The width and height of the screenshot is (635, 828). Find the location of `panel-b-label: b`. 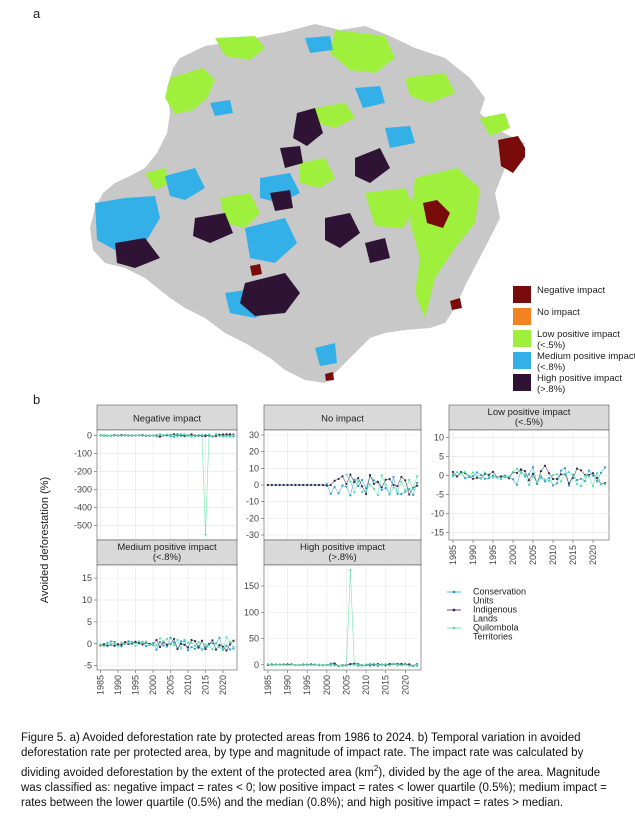

panel-b-label: b is located at coordinates (37, 399).